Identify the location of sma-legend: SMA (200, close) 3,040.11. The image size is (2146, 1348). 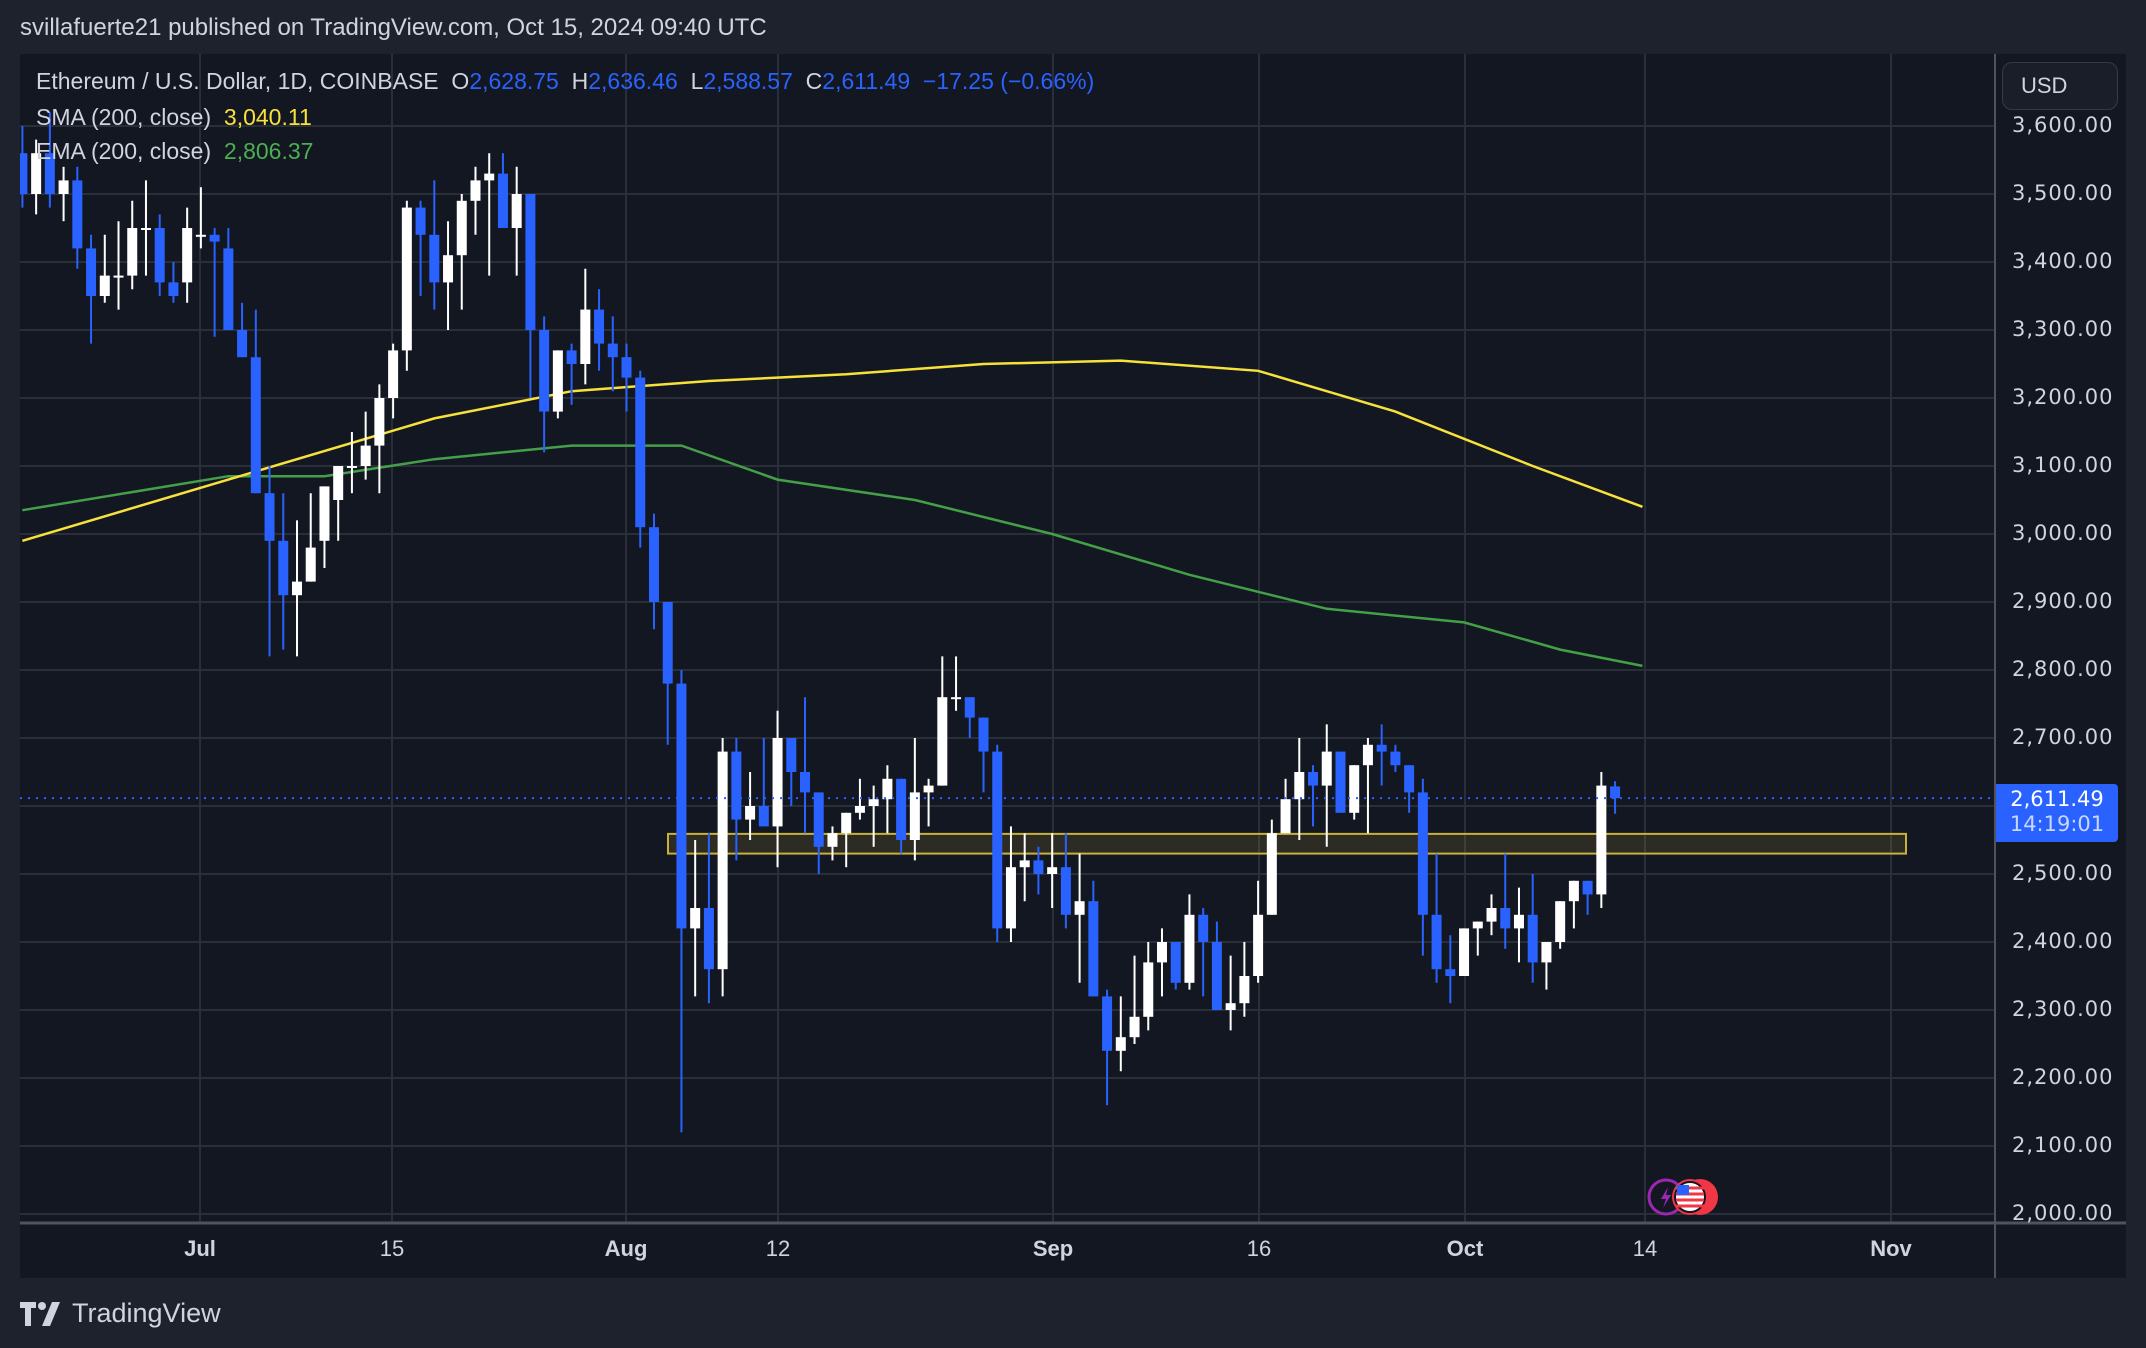
(174, 117).